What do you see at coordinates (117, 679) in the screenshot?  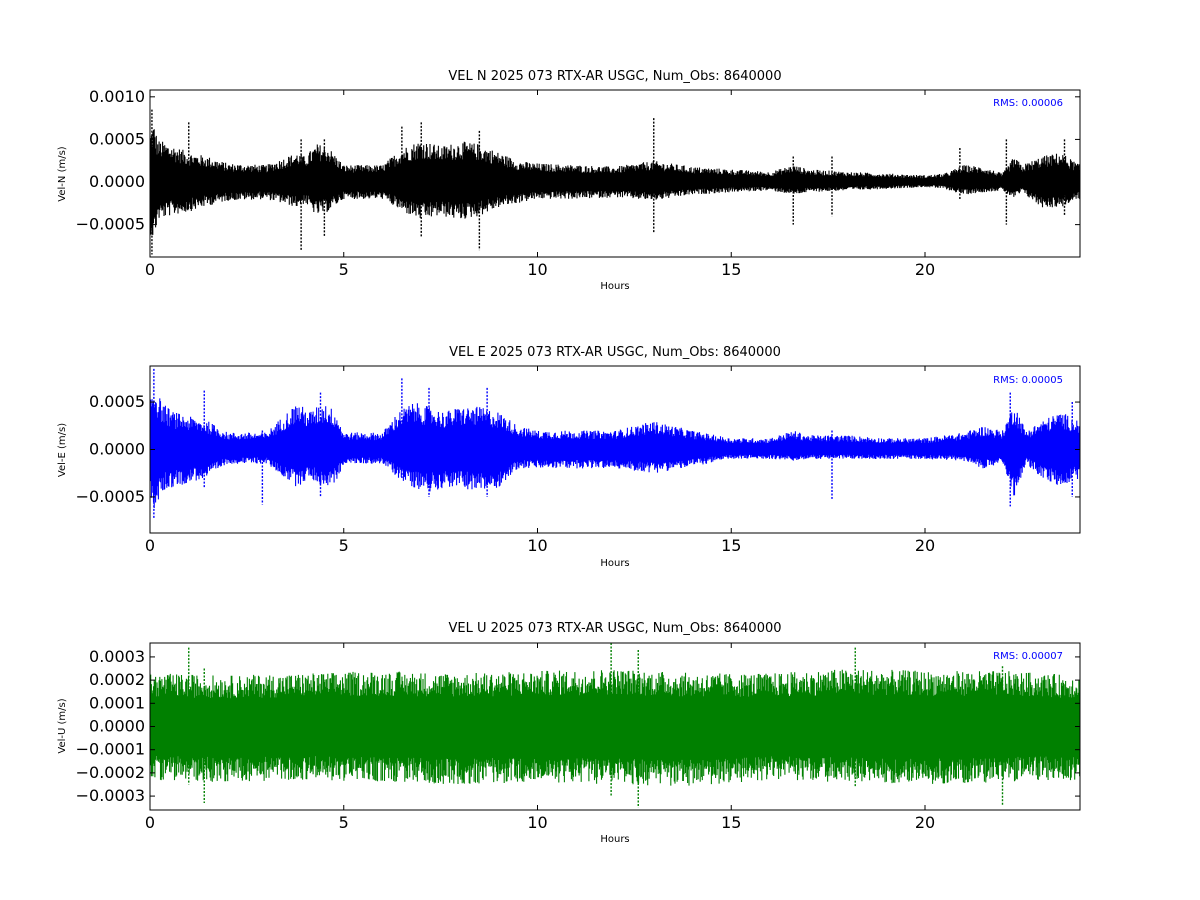 I see `y-tick-label-vel-u: 0.0002` at bounding box center [117, 679].